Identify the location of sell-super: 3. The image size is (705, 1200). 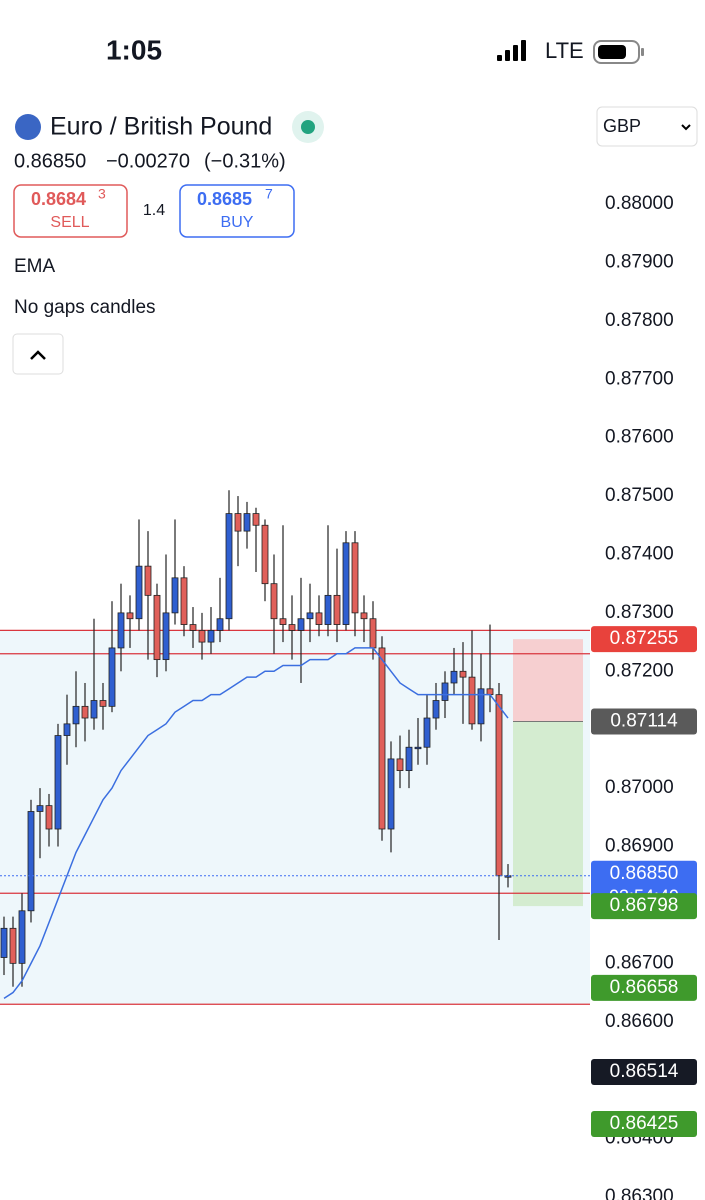
(102, 194).